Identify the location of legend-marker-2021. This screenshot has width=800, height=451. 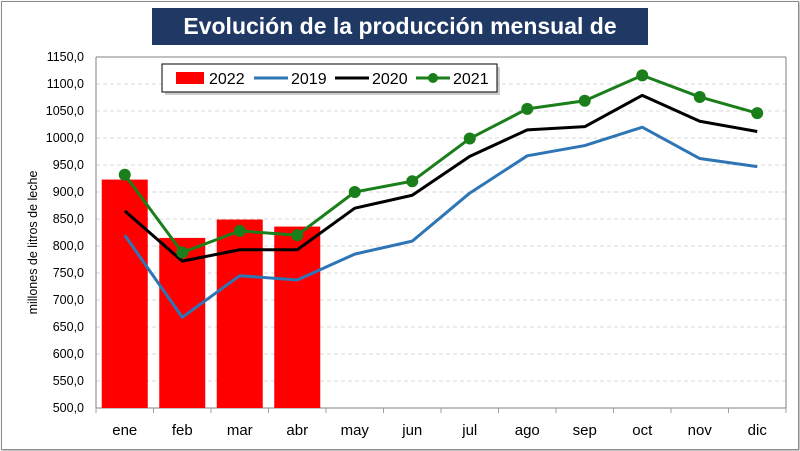
(433, 78).